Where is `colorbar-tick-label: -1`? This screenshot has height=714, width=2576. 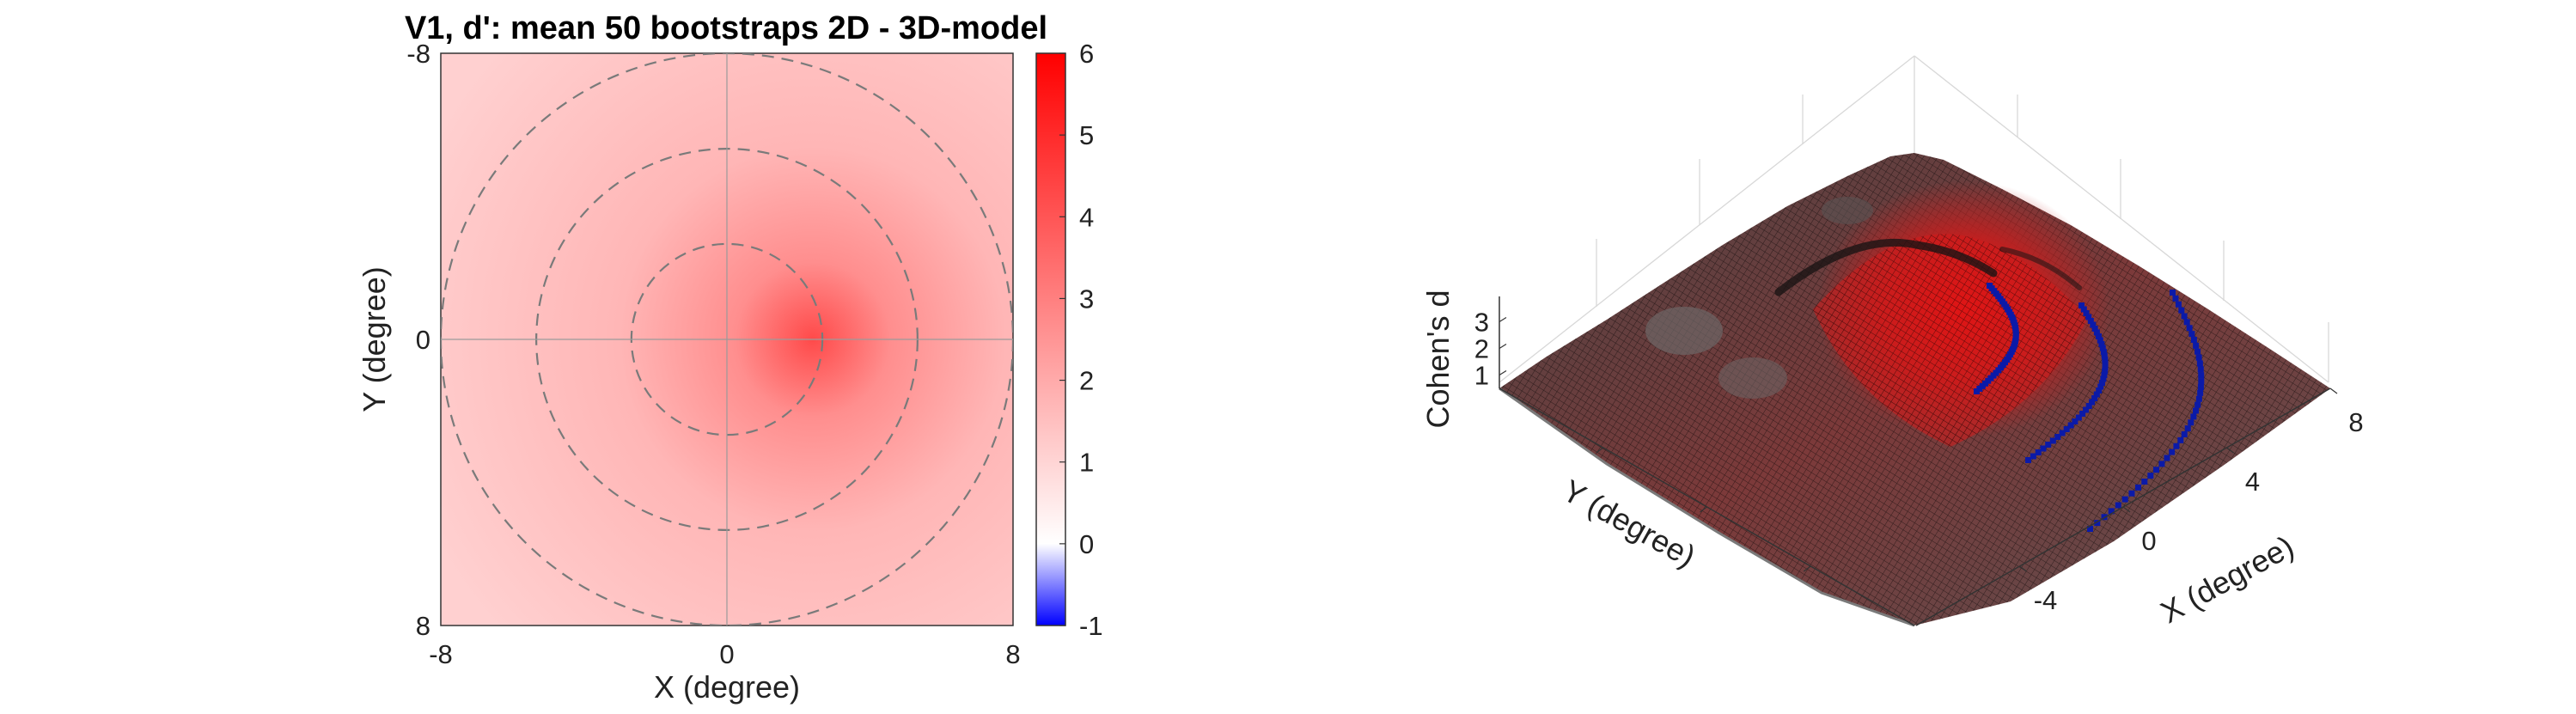 colorbar-tick-label: -1 is located at coordinates (1091, 626).